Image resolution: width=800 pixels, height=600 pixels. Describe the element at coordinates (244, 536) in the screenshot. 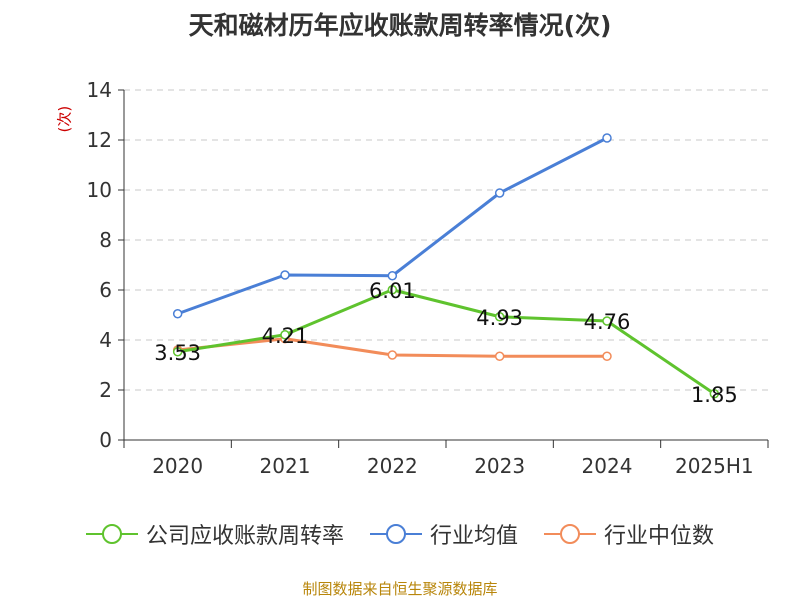

I see `legend-label-company: 公司应收账款周转率` at that location.